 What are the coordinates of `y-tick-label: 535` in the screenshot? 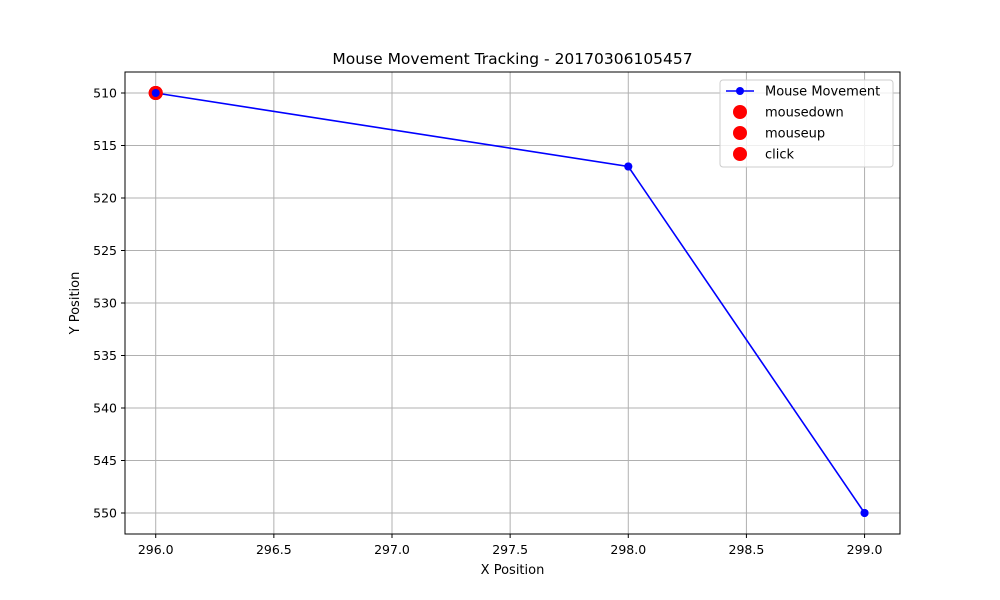 It's located at (105, 355).